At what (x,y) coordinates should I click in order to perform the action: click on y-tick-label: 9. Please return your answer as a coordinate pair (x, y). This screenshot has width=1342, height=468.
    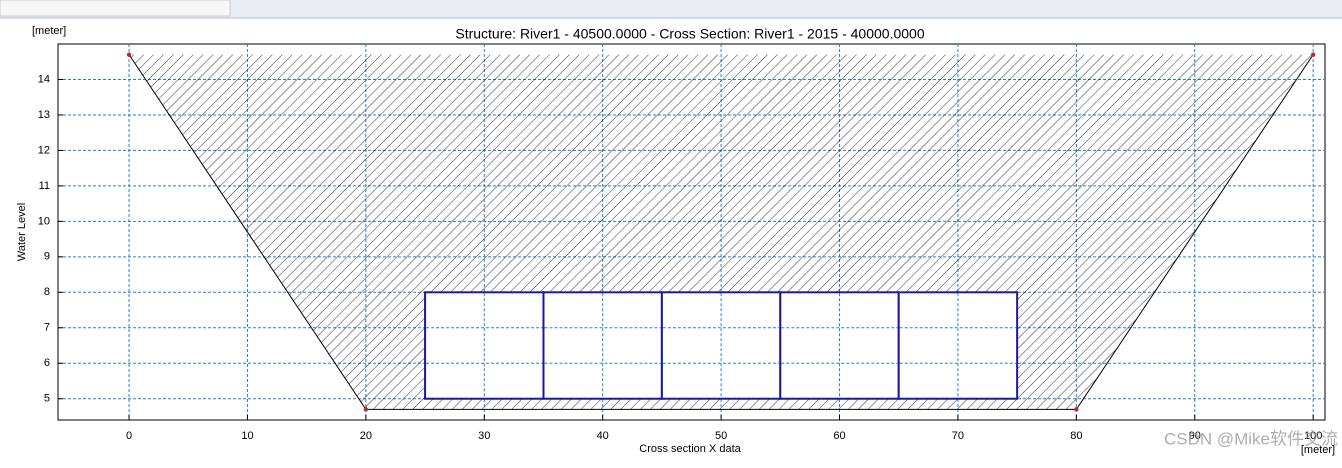
    Looking at the image, I should click on (47, 257).